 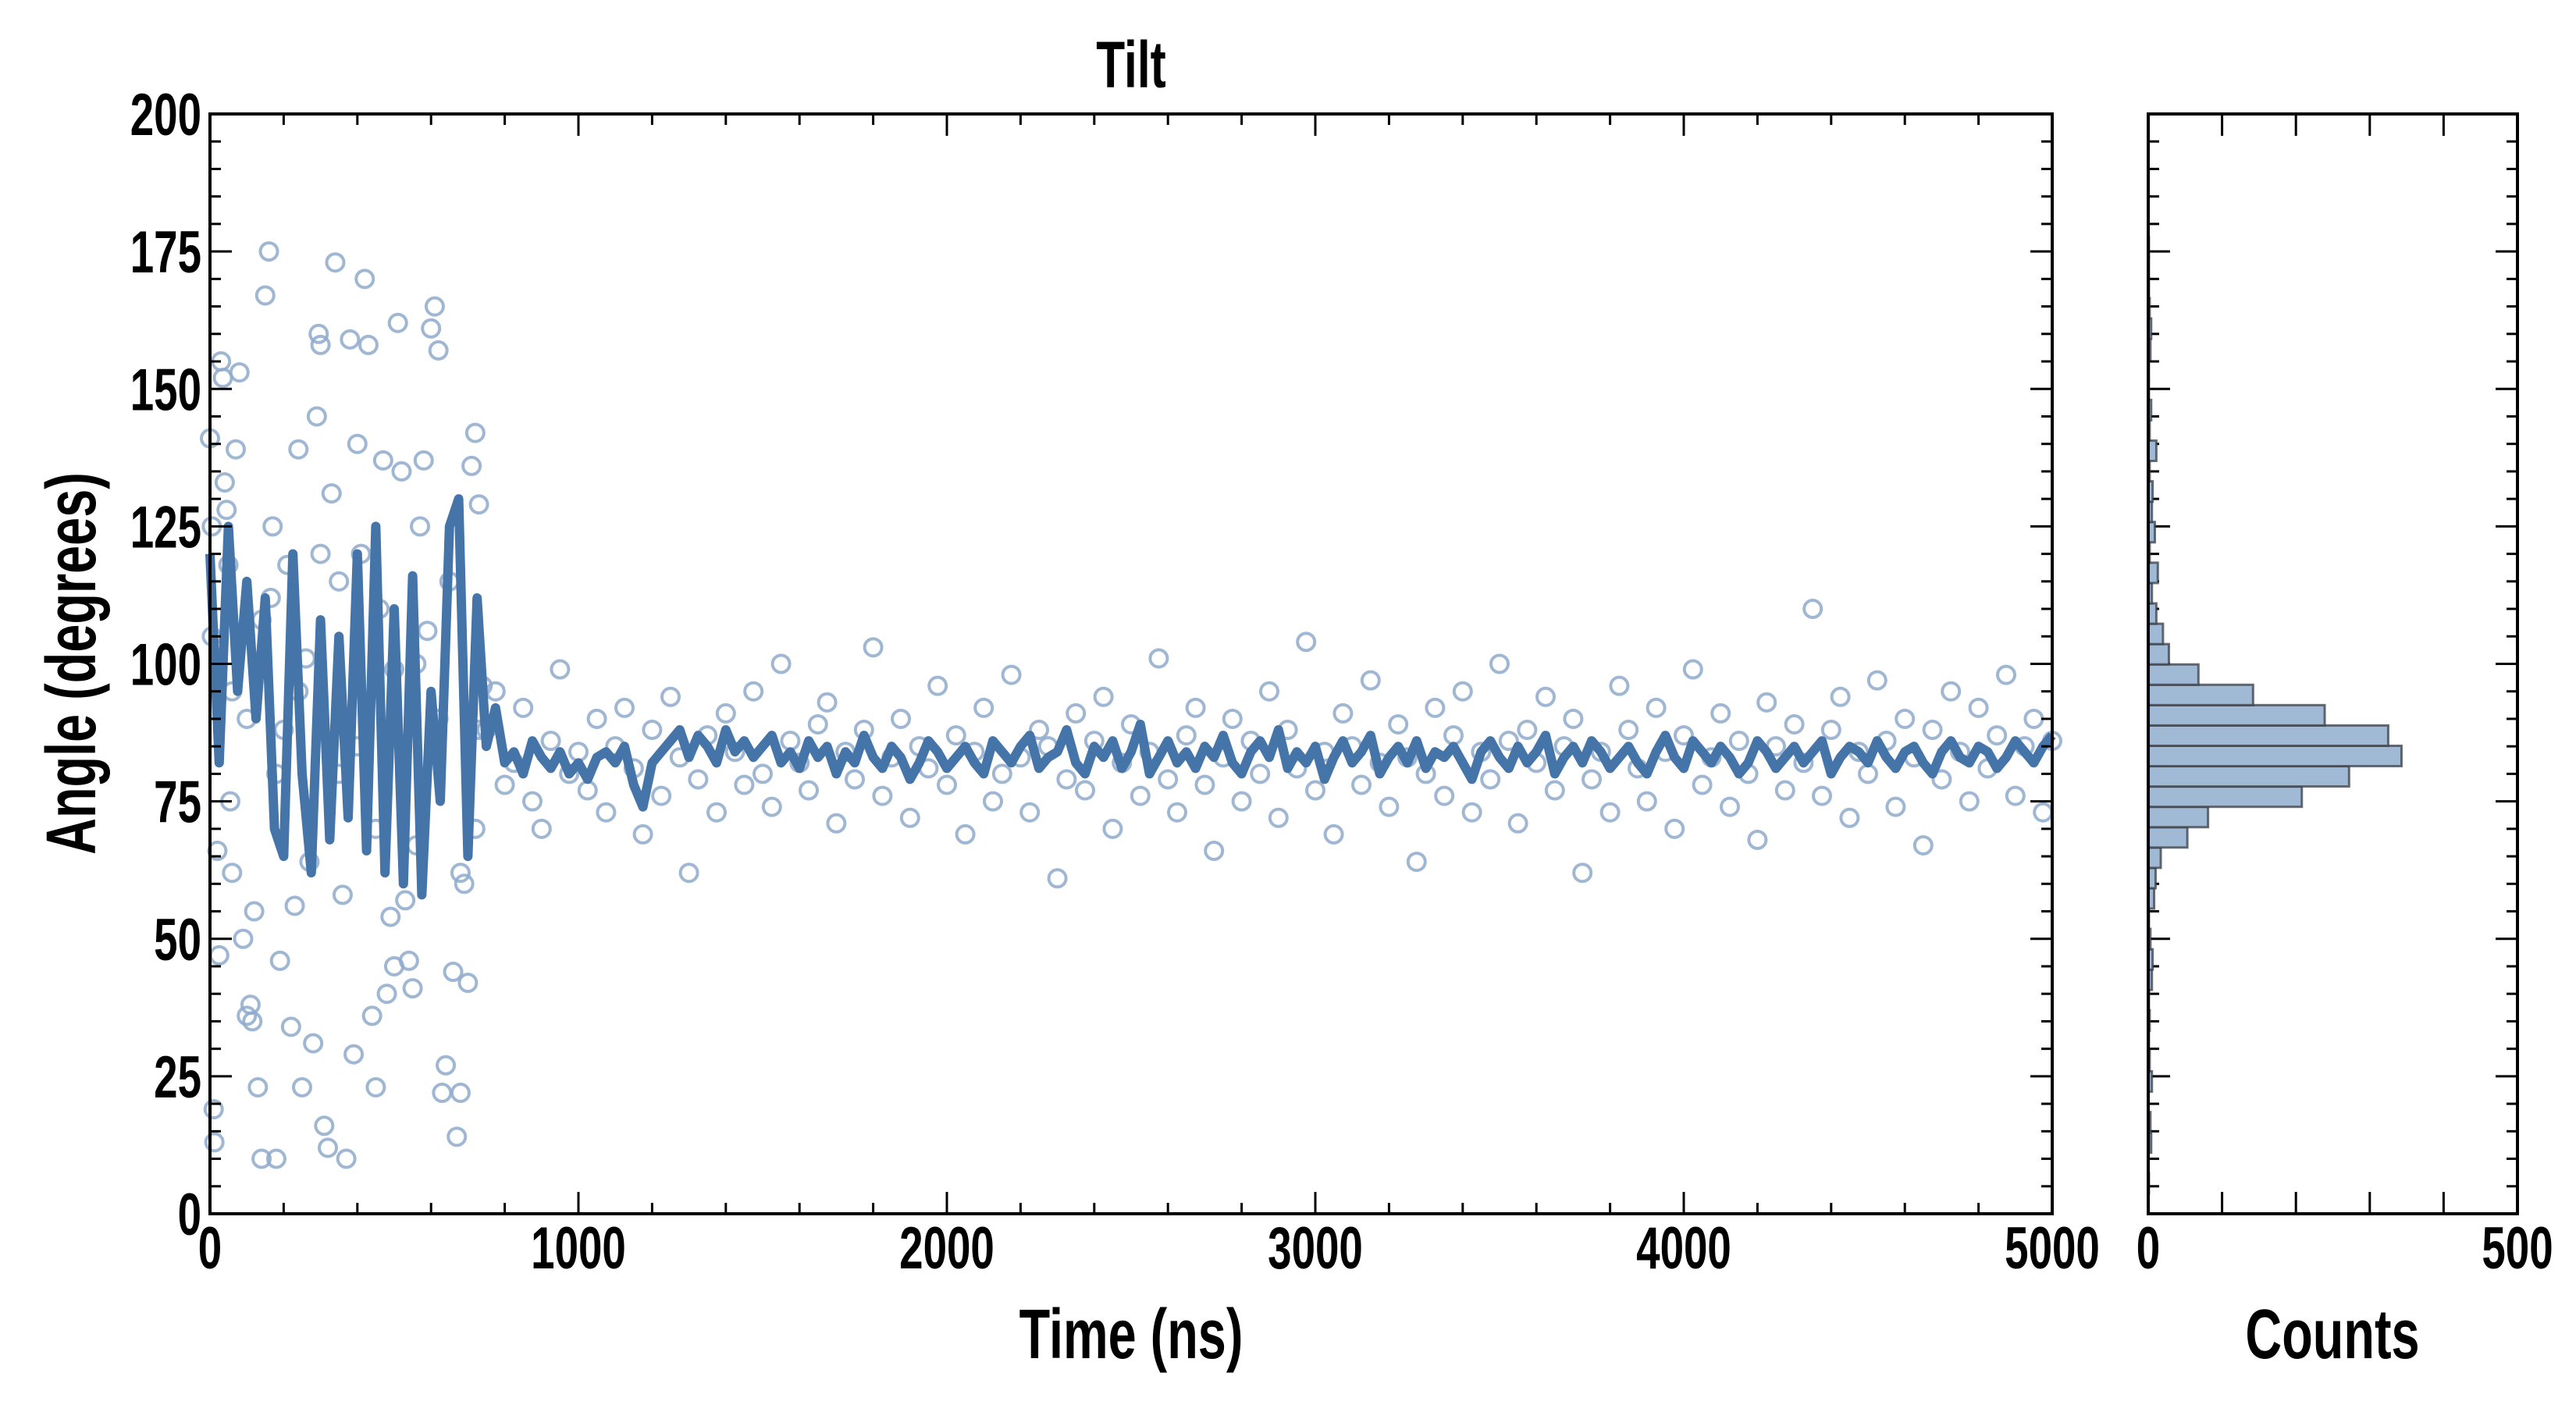 What do you see at coordinates (165, 665) in the screenshot?
I see `y-tick-label: 100` at bounding box center [165, 665].